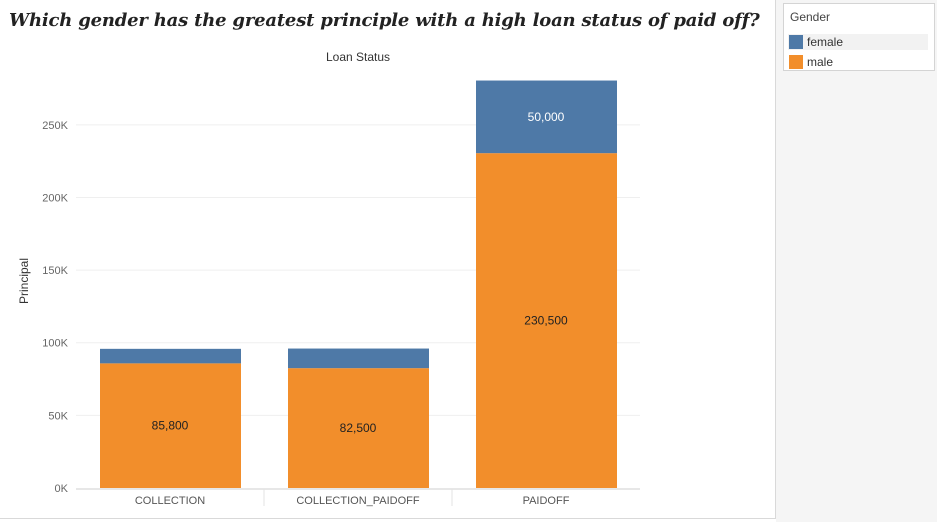  Describe the element at coordinates (55, 344) in the screenshot. I see `y-tick-label: 100K` at that location.